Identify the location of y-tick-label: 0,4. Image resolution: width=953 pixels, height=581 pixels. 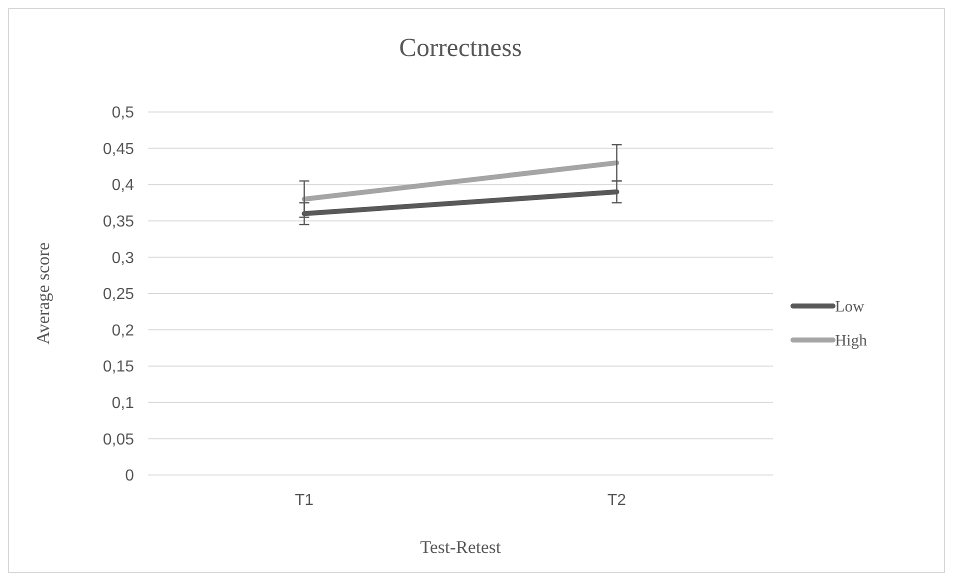
(123, 185).